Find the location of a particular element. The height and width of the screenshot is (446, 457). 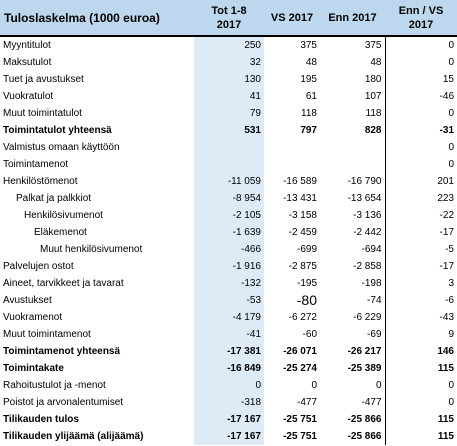

cell-vs: -3 158 is located at coordinates (302, 215).